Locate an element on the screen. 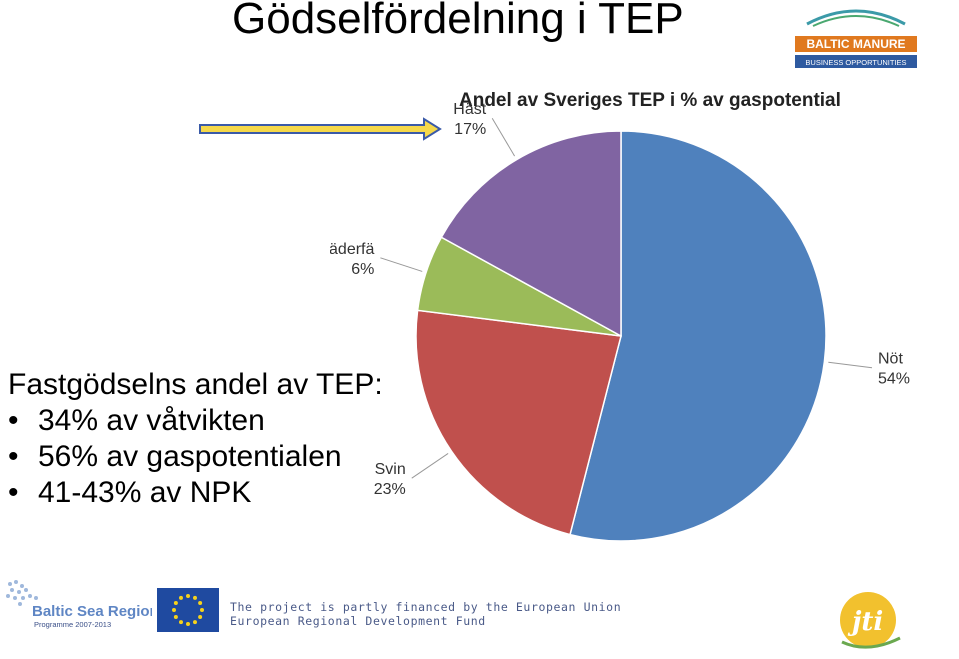 The image size is (959, 659). slice-label-svin: Svin 23% is located at coordinates (411, 475).